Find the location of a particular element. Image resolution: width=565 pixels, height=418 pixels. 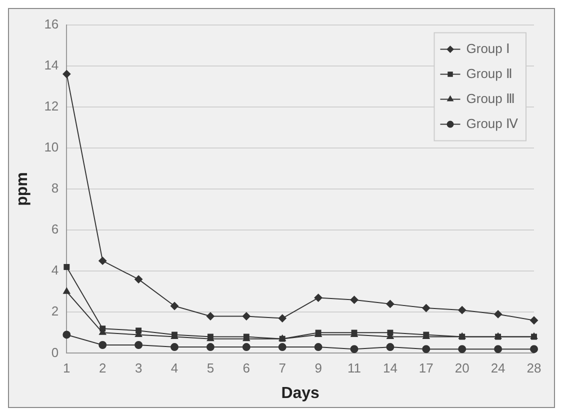

x-tick-label: 28 is located at coordinates (534, 368).